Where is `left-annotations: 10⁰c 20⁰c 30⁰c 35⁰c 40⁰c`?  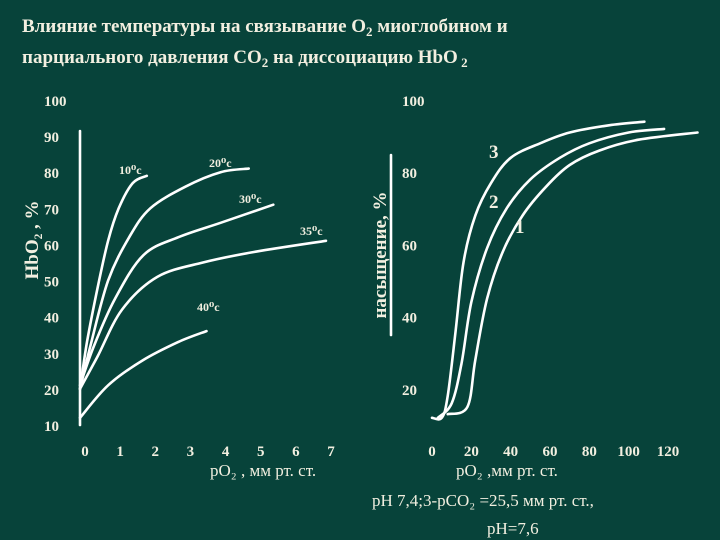
left-annotations: 10⁰c 20⁰c 30⁰c 35⁰c 40⁰c is located at coordinates (221, 235).